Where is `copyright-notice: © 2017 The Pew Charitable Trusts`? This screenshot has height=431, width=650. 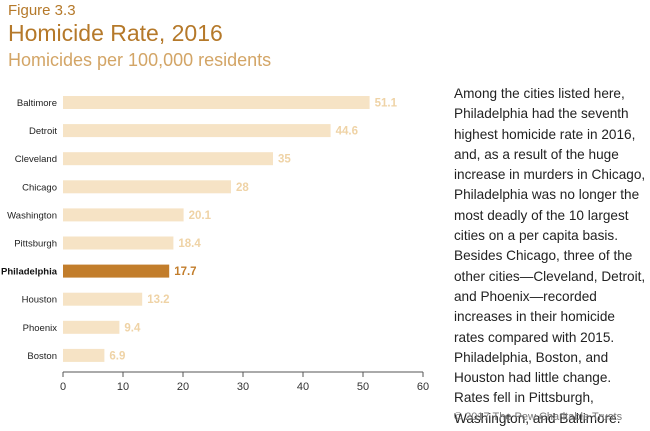
copyright-notice: © 2017 The Pew Charitable Trusts is located at coordinates (538, 417).